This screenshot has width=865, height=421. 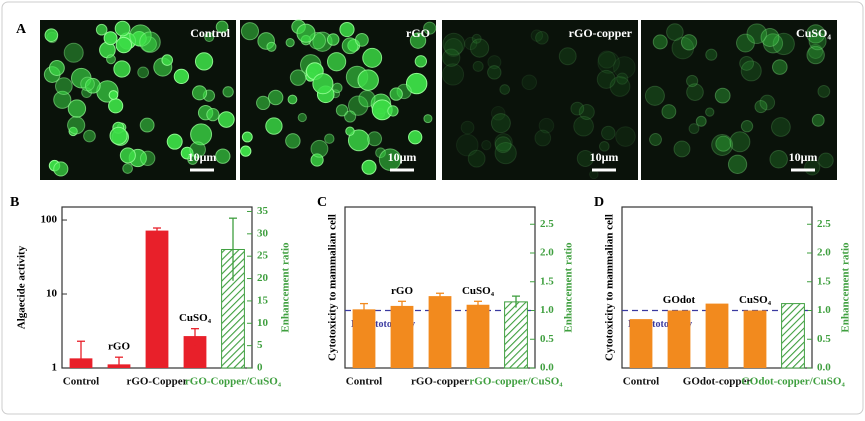 I want to click on y2-tick-label: 1.0, so click(x=824, y=310).